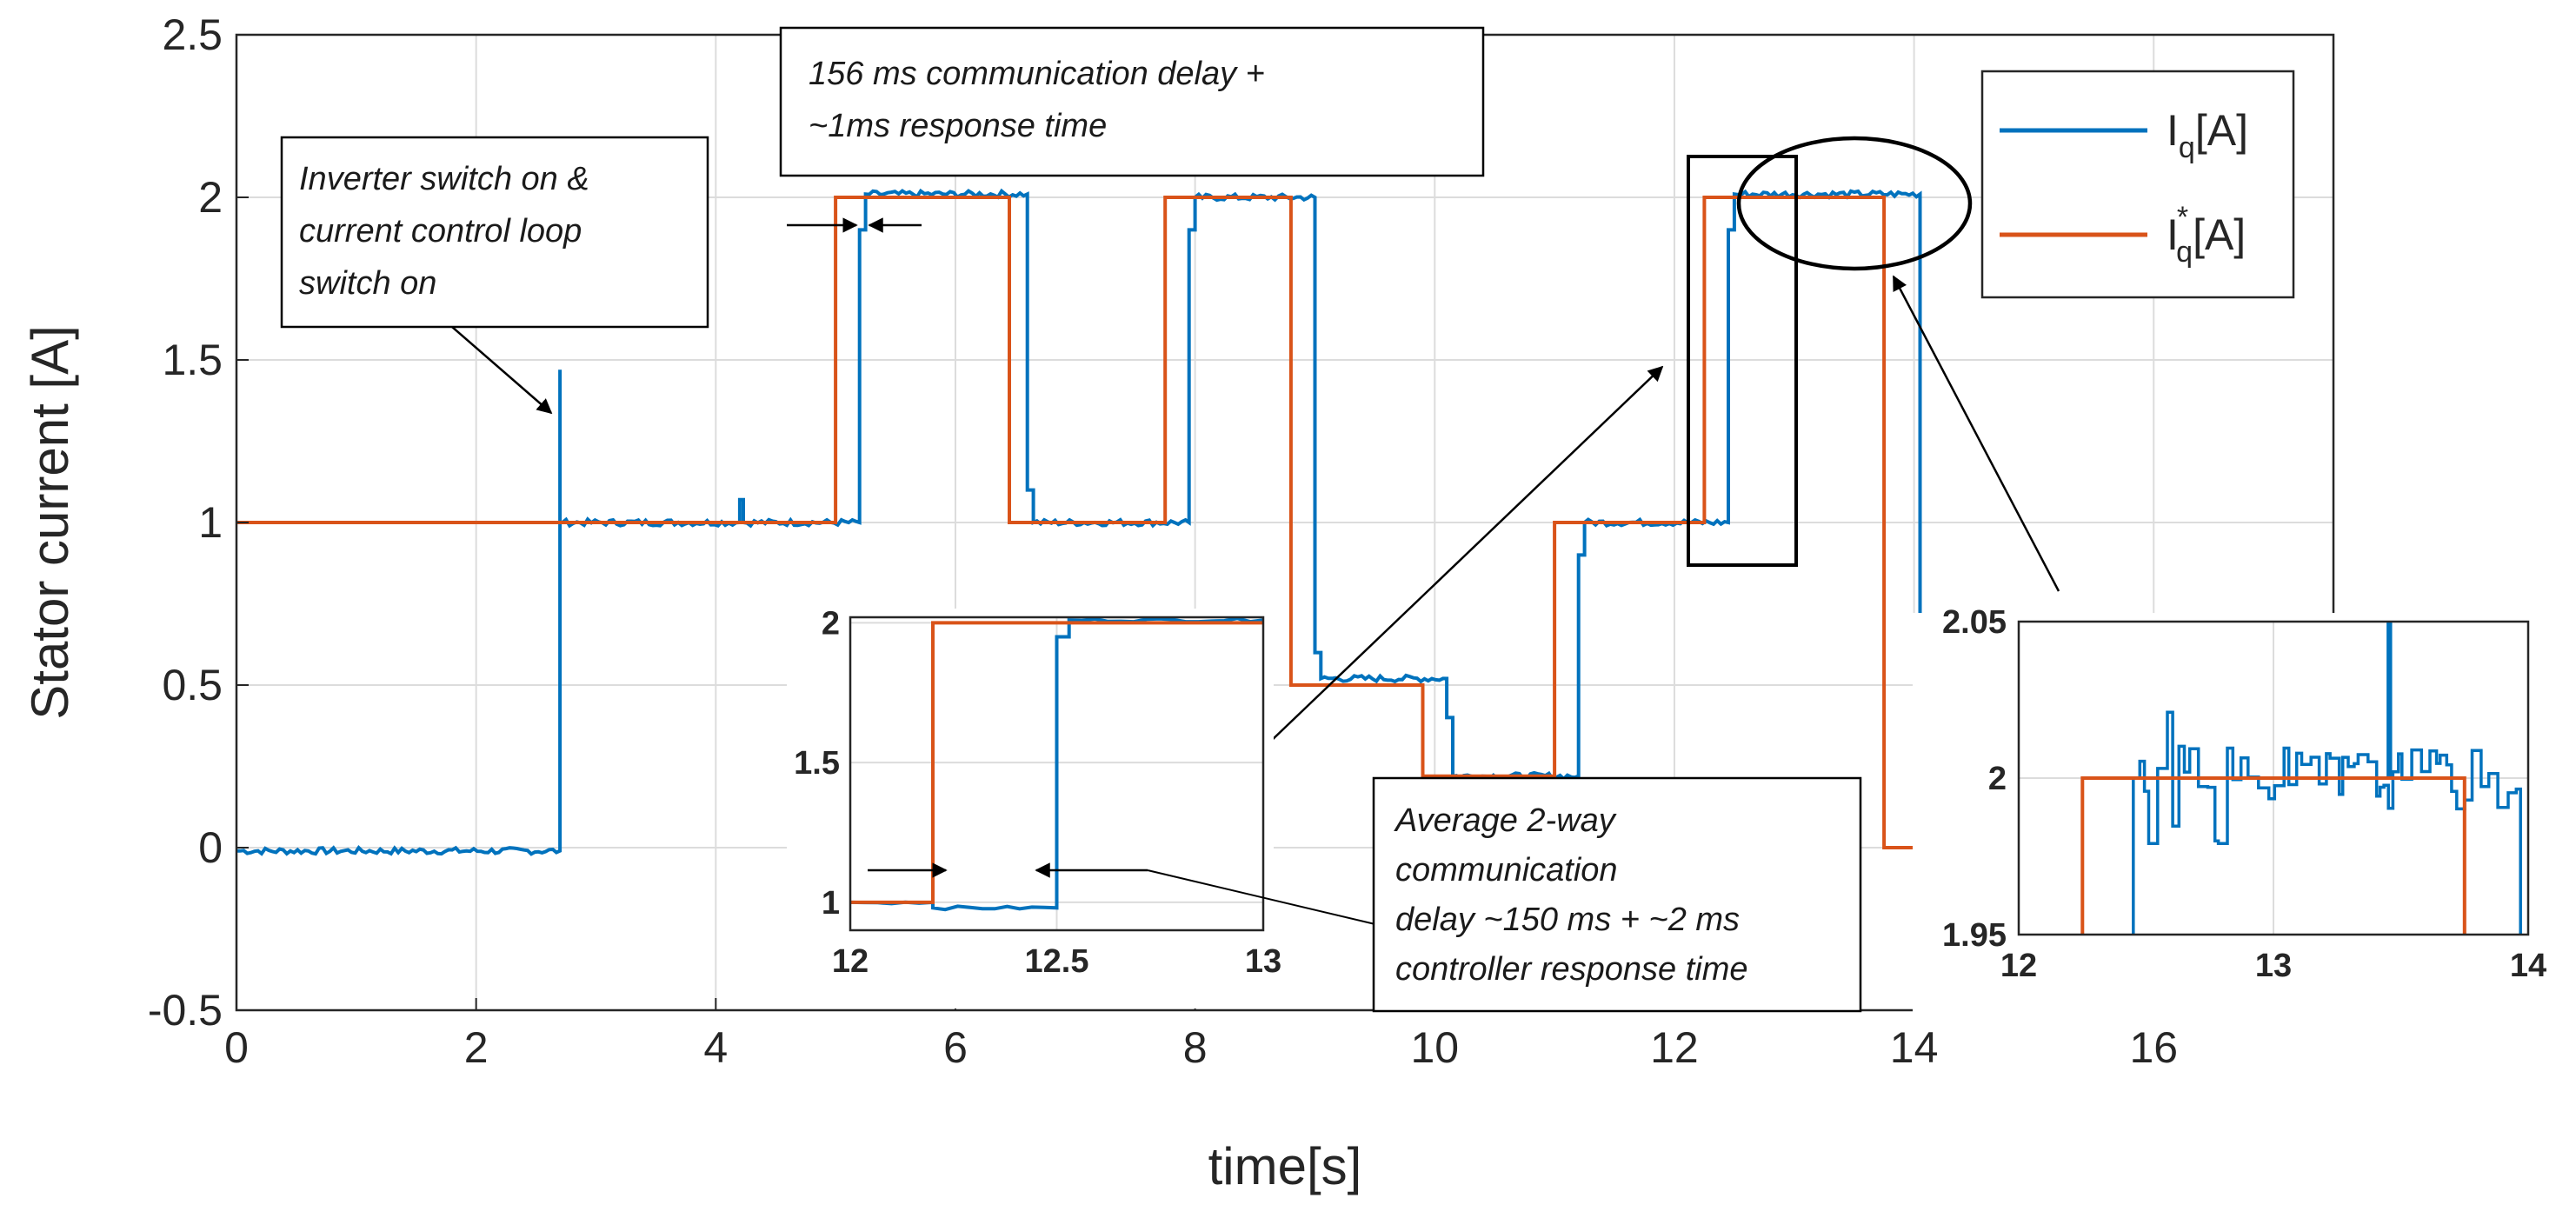 The image size is (2576, 1218). I want to click on inset2-x-tick-14: 14, so click(2528, 966).